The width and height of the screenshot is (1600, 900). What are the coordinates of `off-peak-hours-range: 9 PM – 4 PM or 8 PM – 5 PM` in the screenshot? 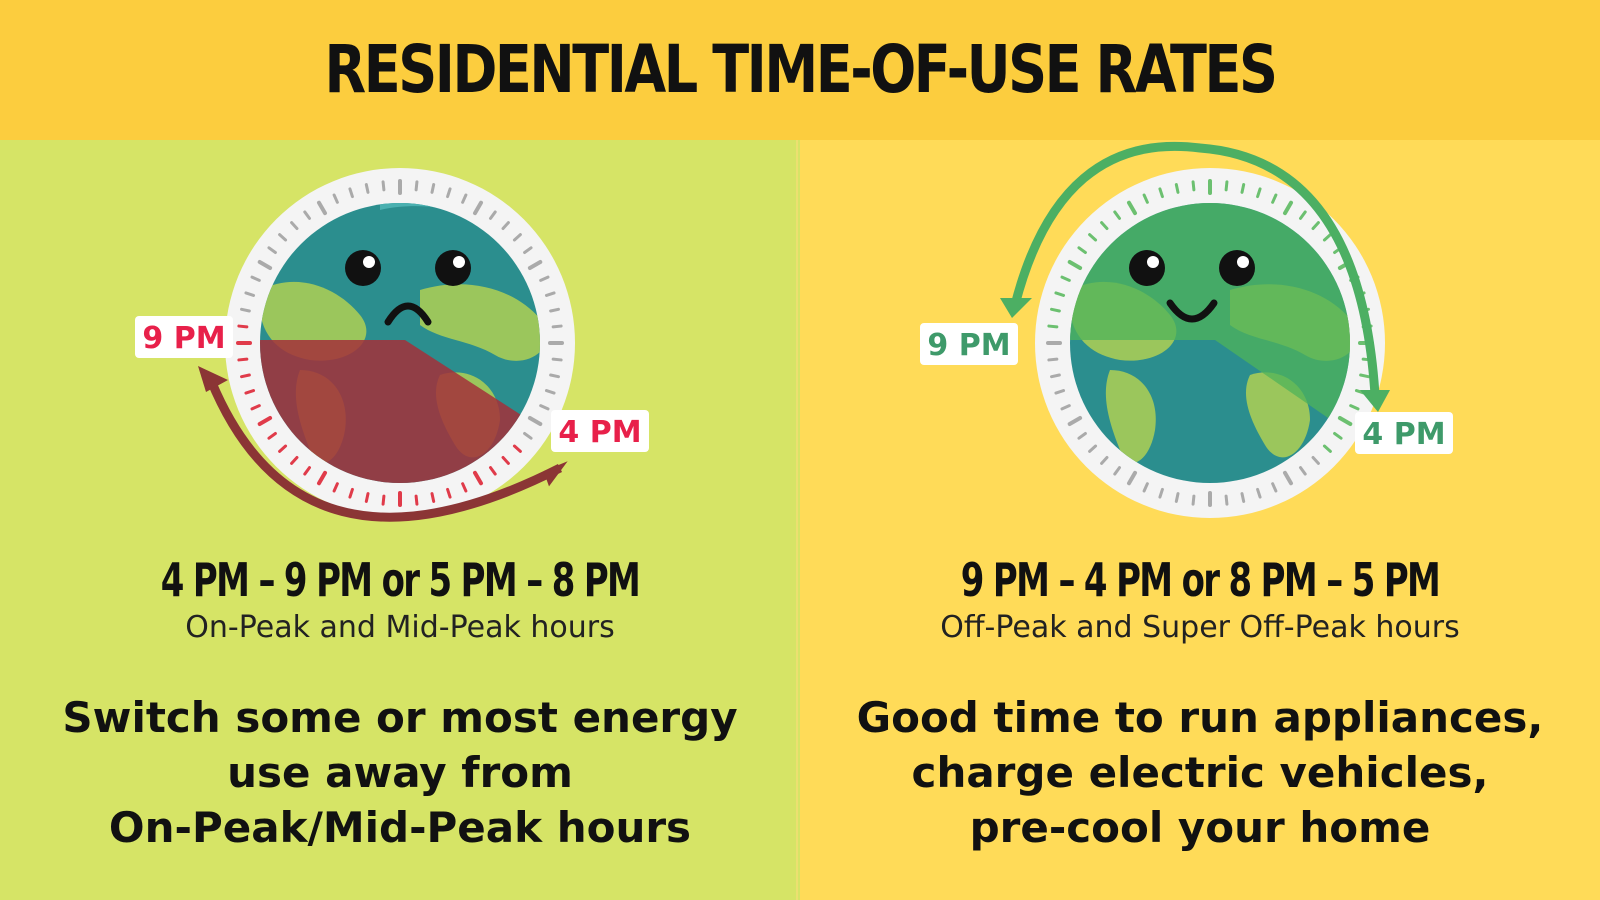 It's located at (1200, 580).